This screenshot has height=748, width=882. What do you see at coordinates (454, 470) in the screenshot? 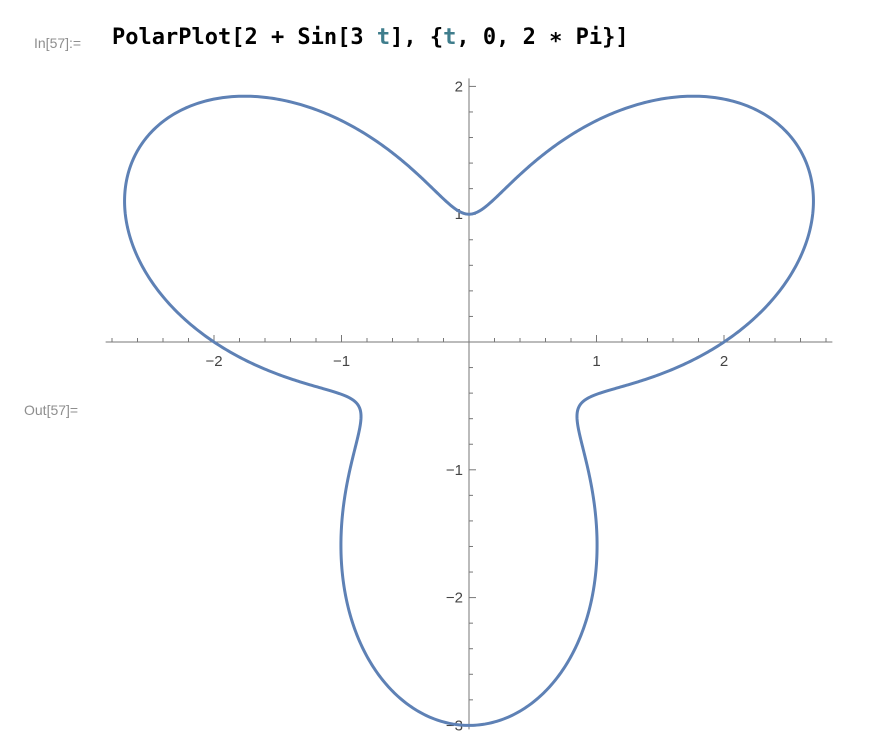
I see `y-tick-label: −1` at bounding box center [454, 470].